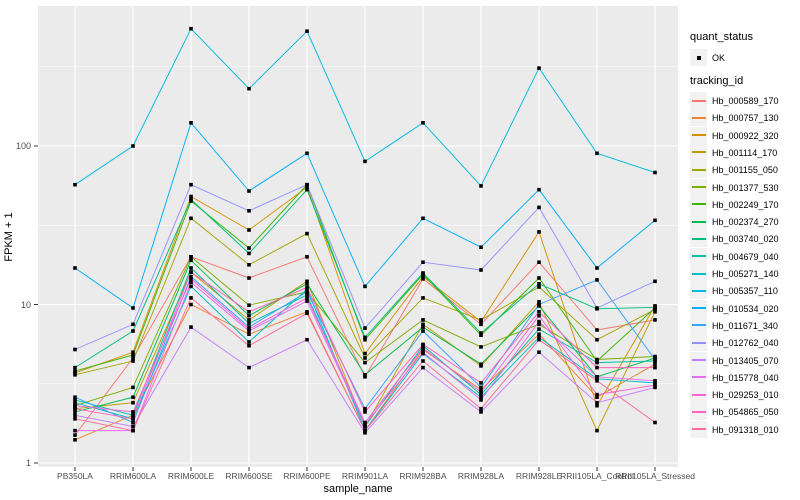 This screenshot has height=500, width=800. I want to click on legend-item-label: Hb_001155_050, so click(745, 170).